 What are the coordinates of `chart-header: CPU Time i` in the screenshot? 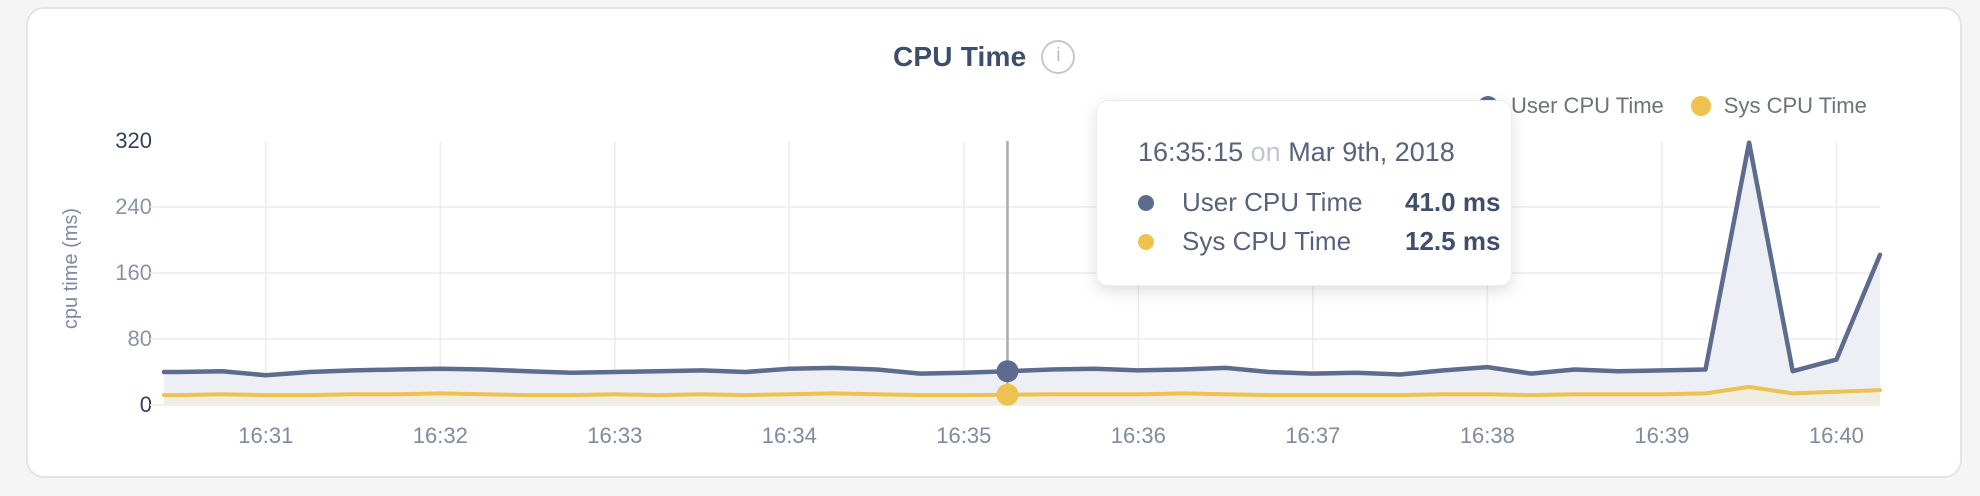 It's located at (984, 57).